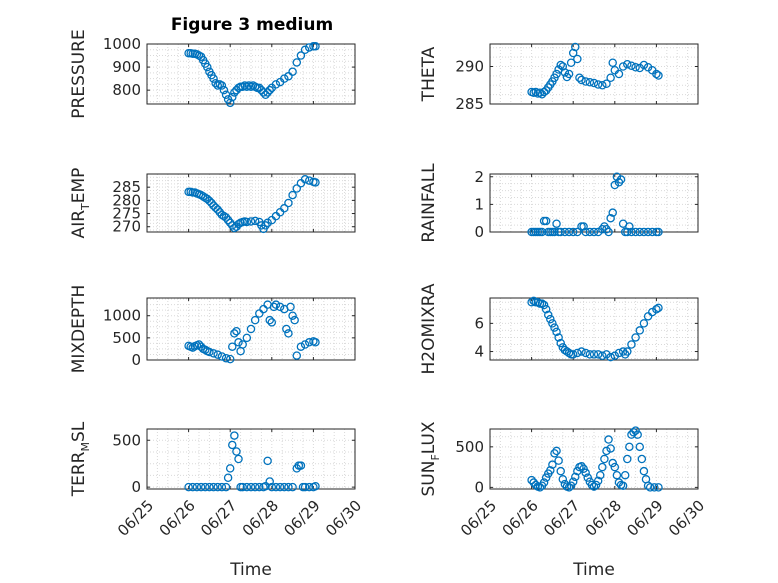  What do you see at coordinates (429, 74) in the screenshot?
I see `y-axis-label-main: THETA` at bounding box center [429, 74].